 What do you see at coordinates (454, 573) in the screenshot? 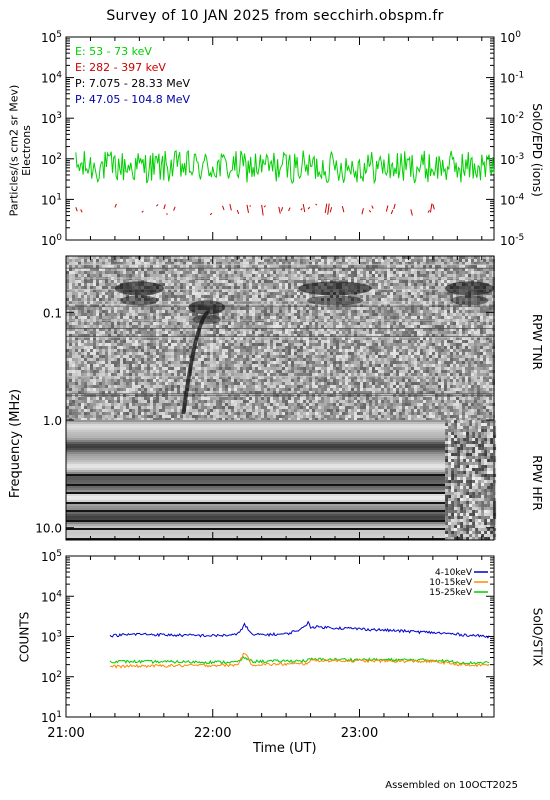
I see `stix-legend-entry: 4-10keV` at bounding box center [454, 573].